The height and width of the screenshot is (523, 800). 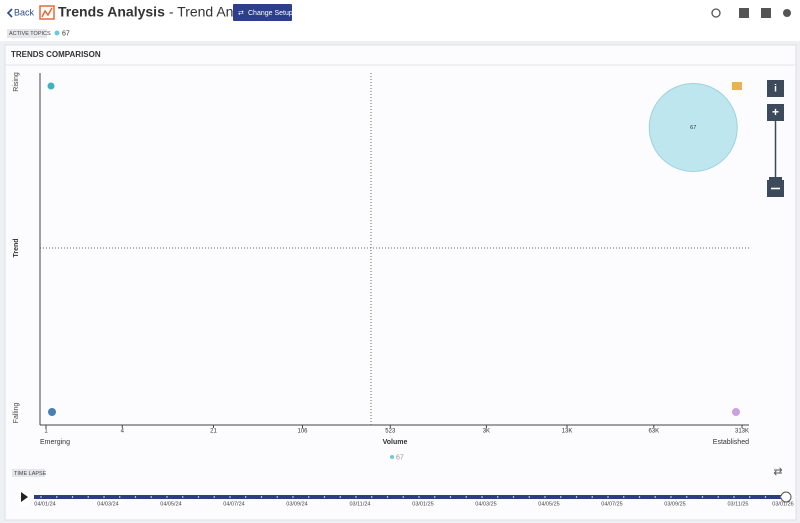 I want to click on logo-line, so click(x=47, y=12).